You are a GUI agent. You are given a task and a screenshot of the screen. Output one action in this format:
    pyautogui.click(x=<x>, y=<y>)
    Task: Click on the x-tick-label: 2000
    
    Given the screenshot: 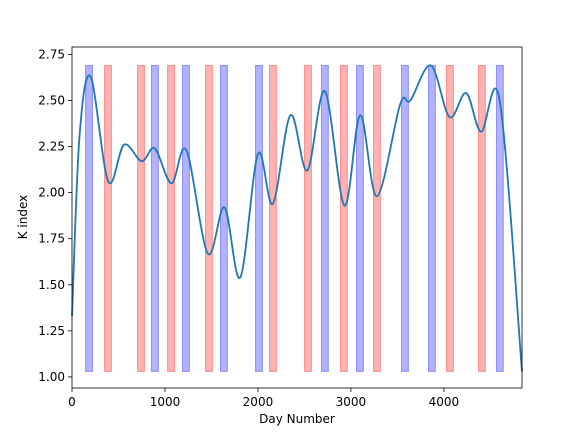 What is the action you would take?
    pyautogui.click(x=258, y=402)
    